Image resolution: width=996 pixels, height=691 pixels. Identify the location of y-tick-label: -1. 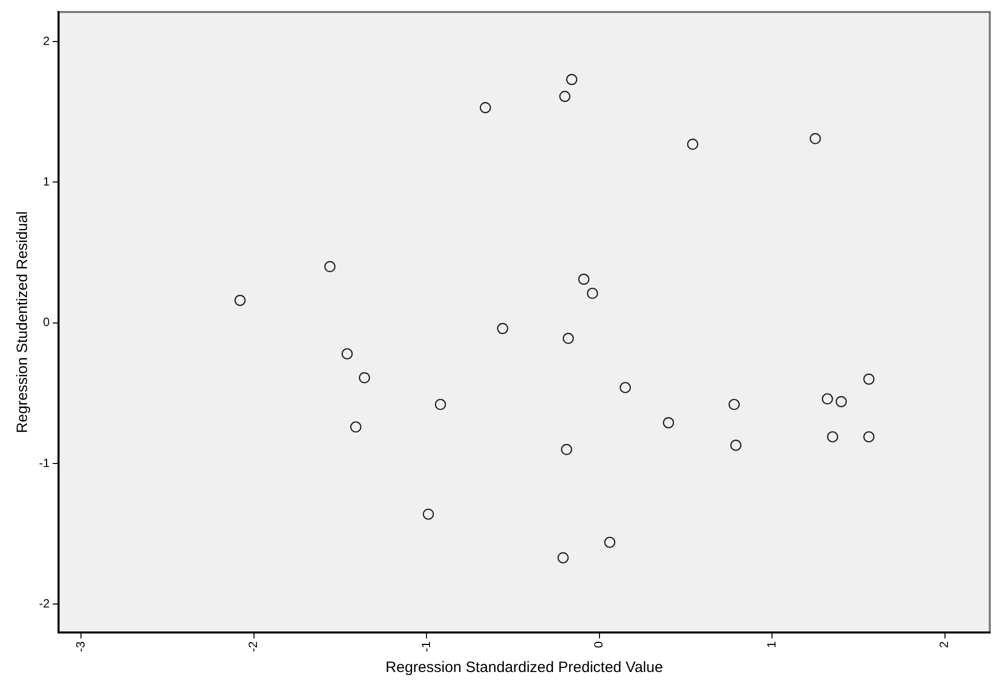
(44, 463).